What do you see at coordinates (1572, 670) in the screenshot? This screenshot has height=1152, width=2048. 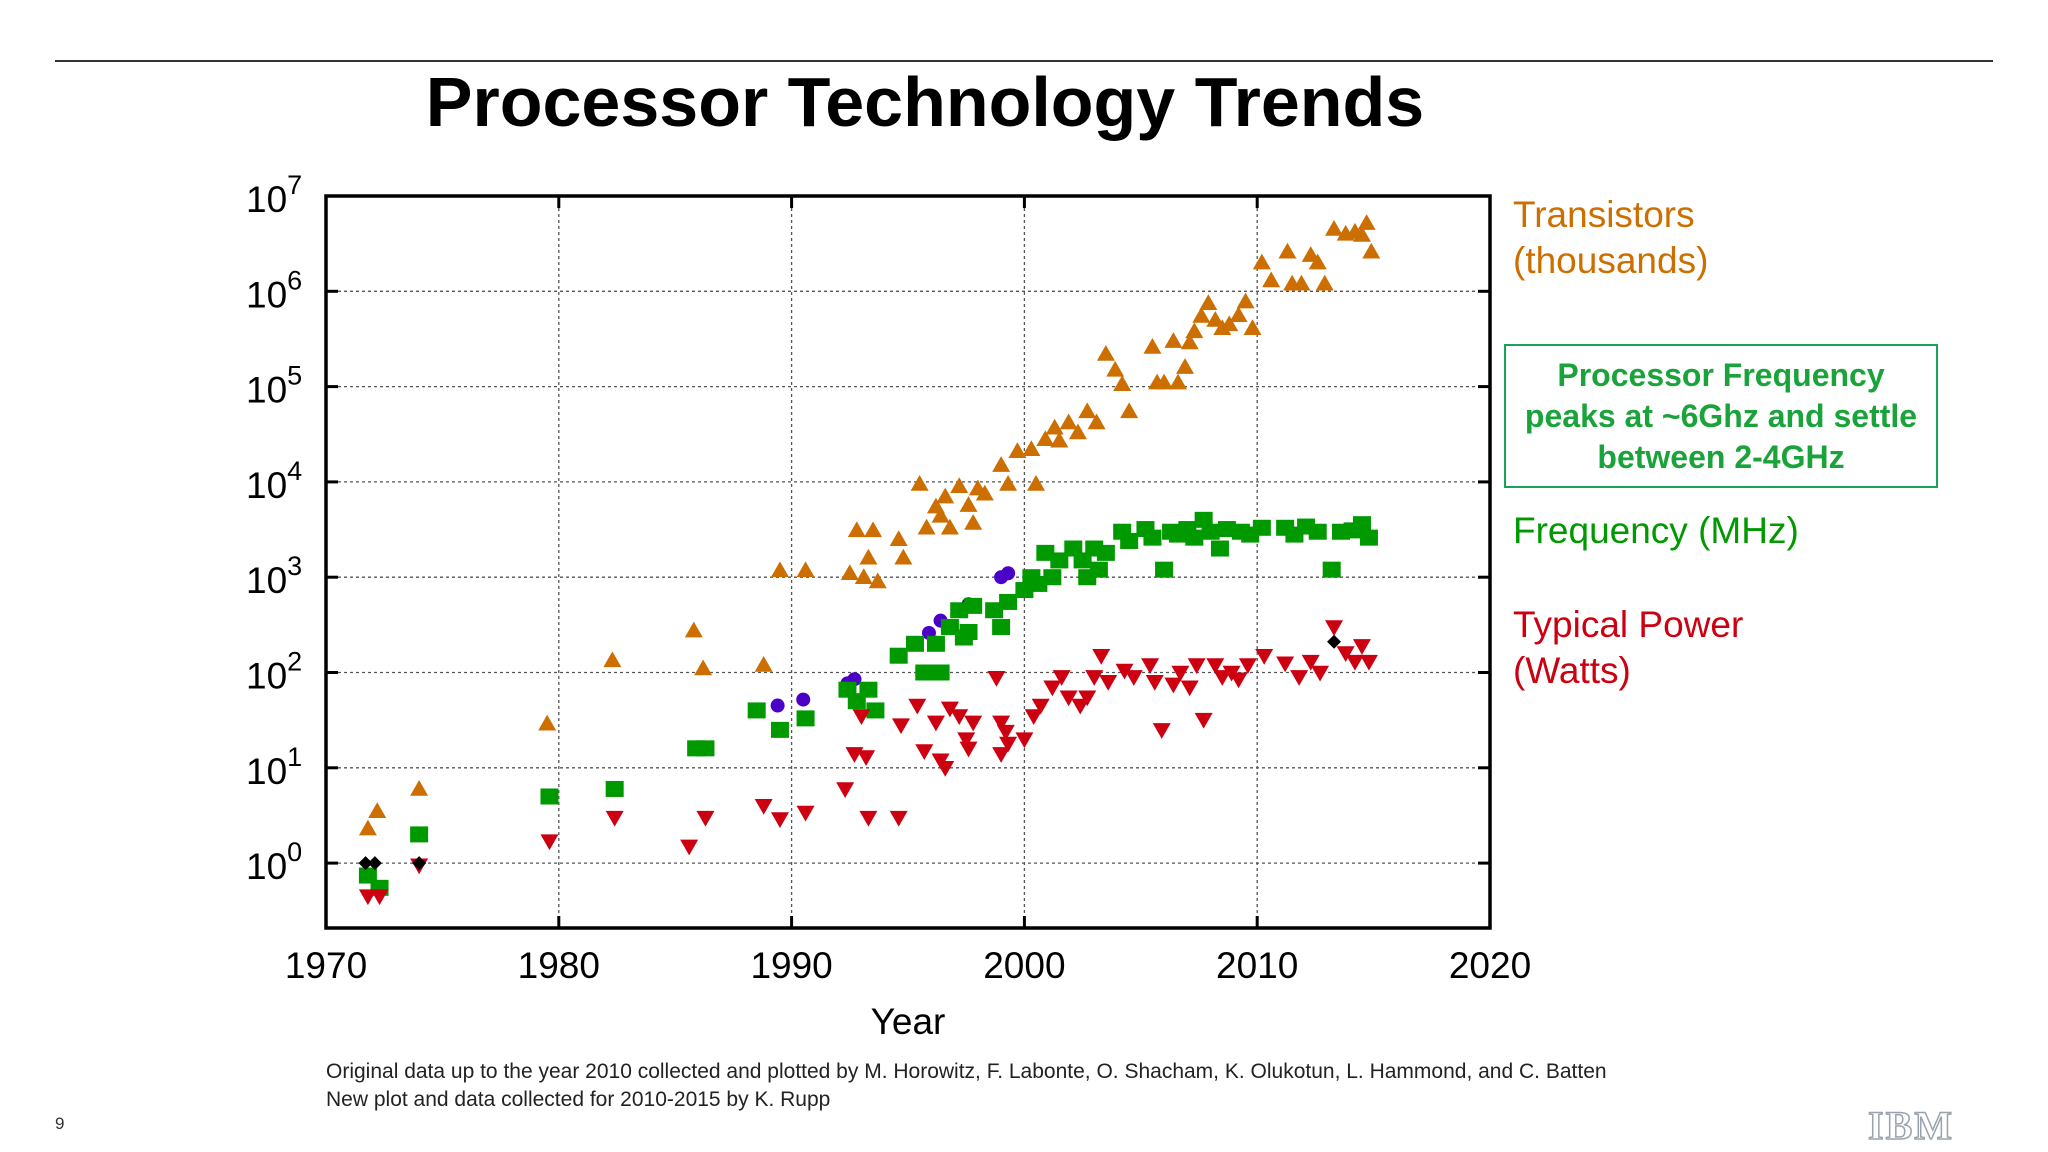 I see `legend-power-line-2: (Watts)` at bounding box center [1572, 670].